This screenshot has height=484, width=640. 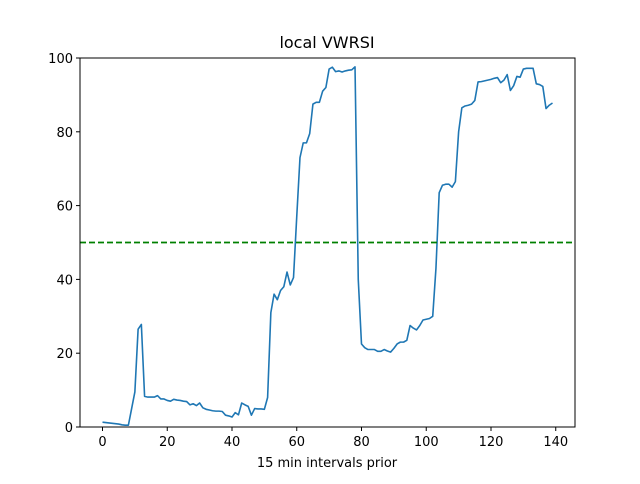 I want to click on y-tick-label: 0, so click(x=69, y=428).